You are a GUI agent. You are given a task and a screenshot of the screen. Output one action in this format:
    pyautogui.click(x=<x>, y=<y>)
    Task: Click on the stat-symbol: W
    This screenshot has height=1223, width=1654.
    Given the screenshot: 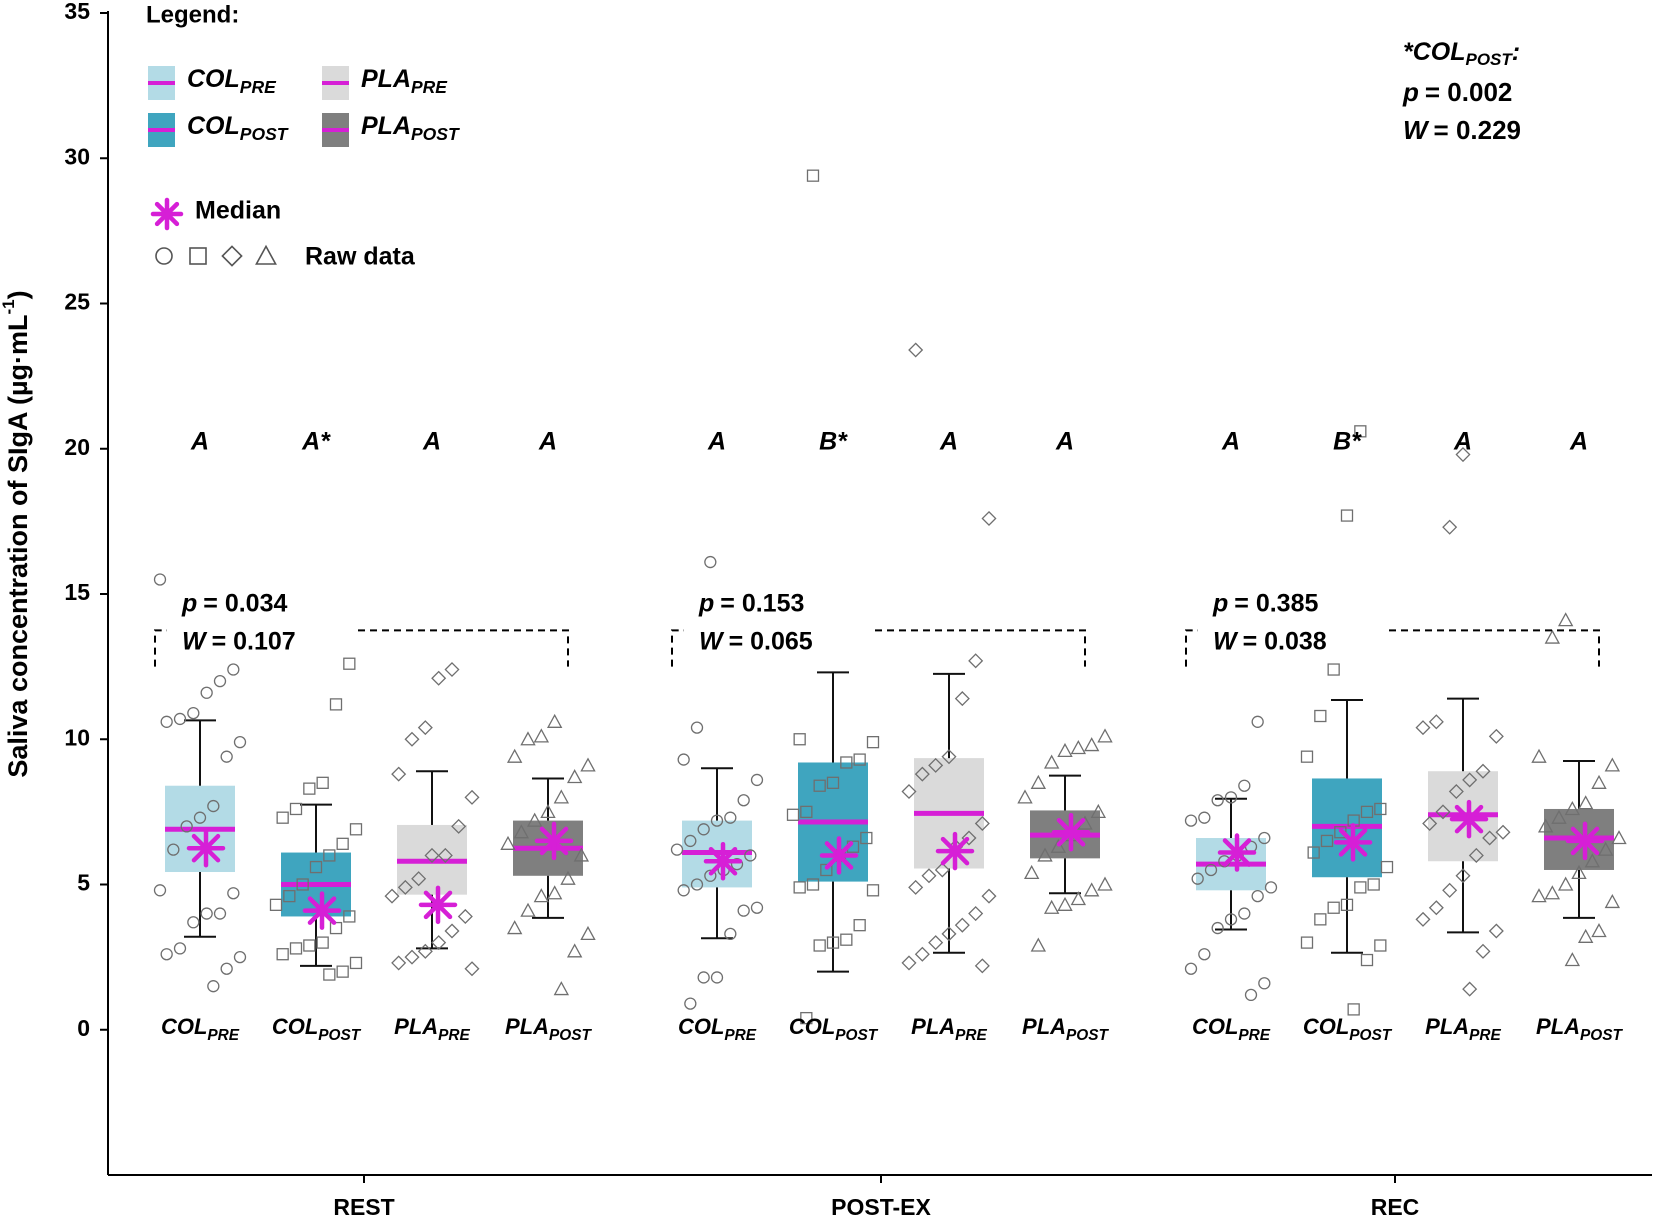 What is the action you would take?
    pyautogui.click(x=712, y=641)
    